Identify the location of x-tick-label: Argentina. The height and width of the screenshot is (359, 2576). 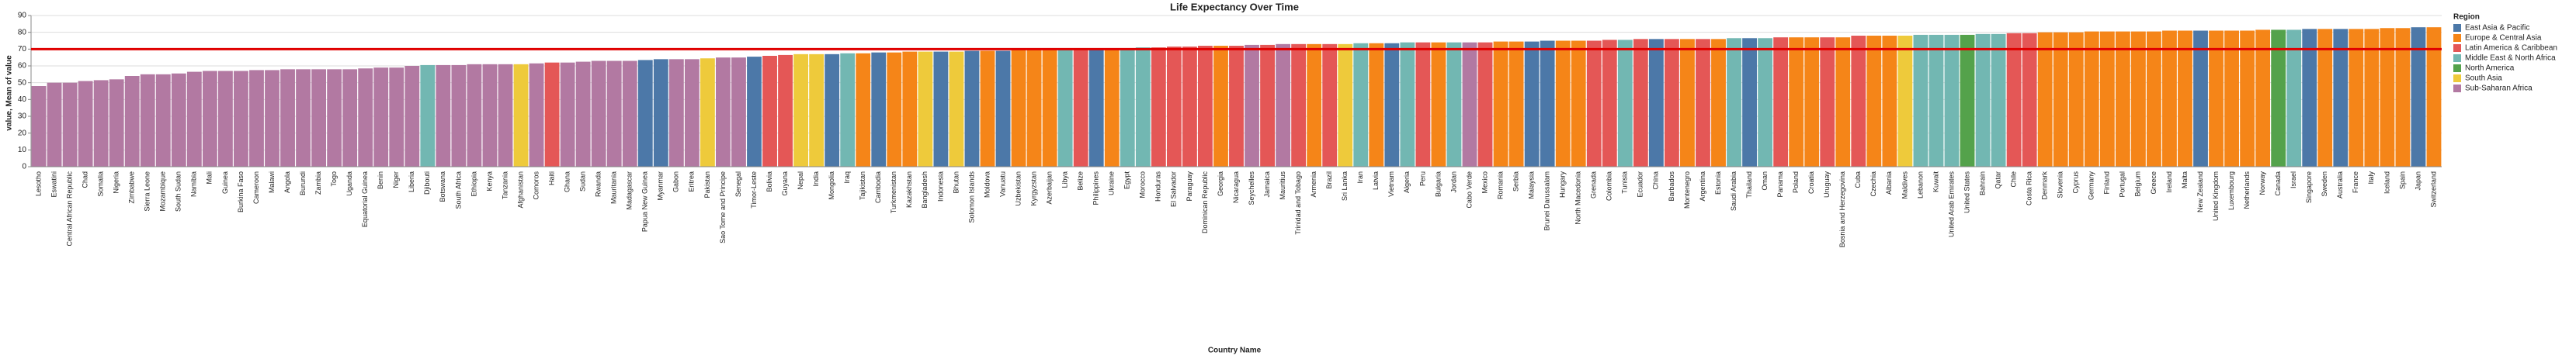
(1702, 186).